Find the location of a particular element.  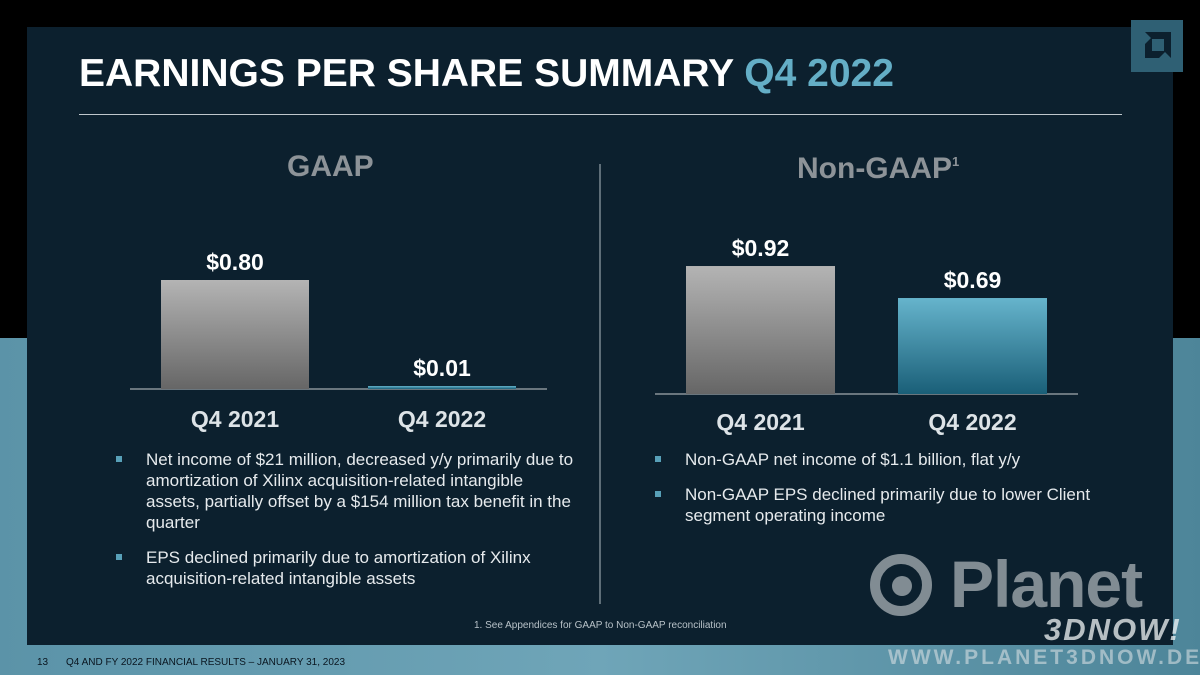

section-divider is located at coordinates (600, 384).